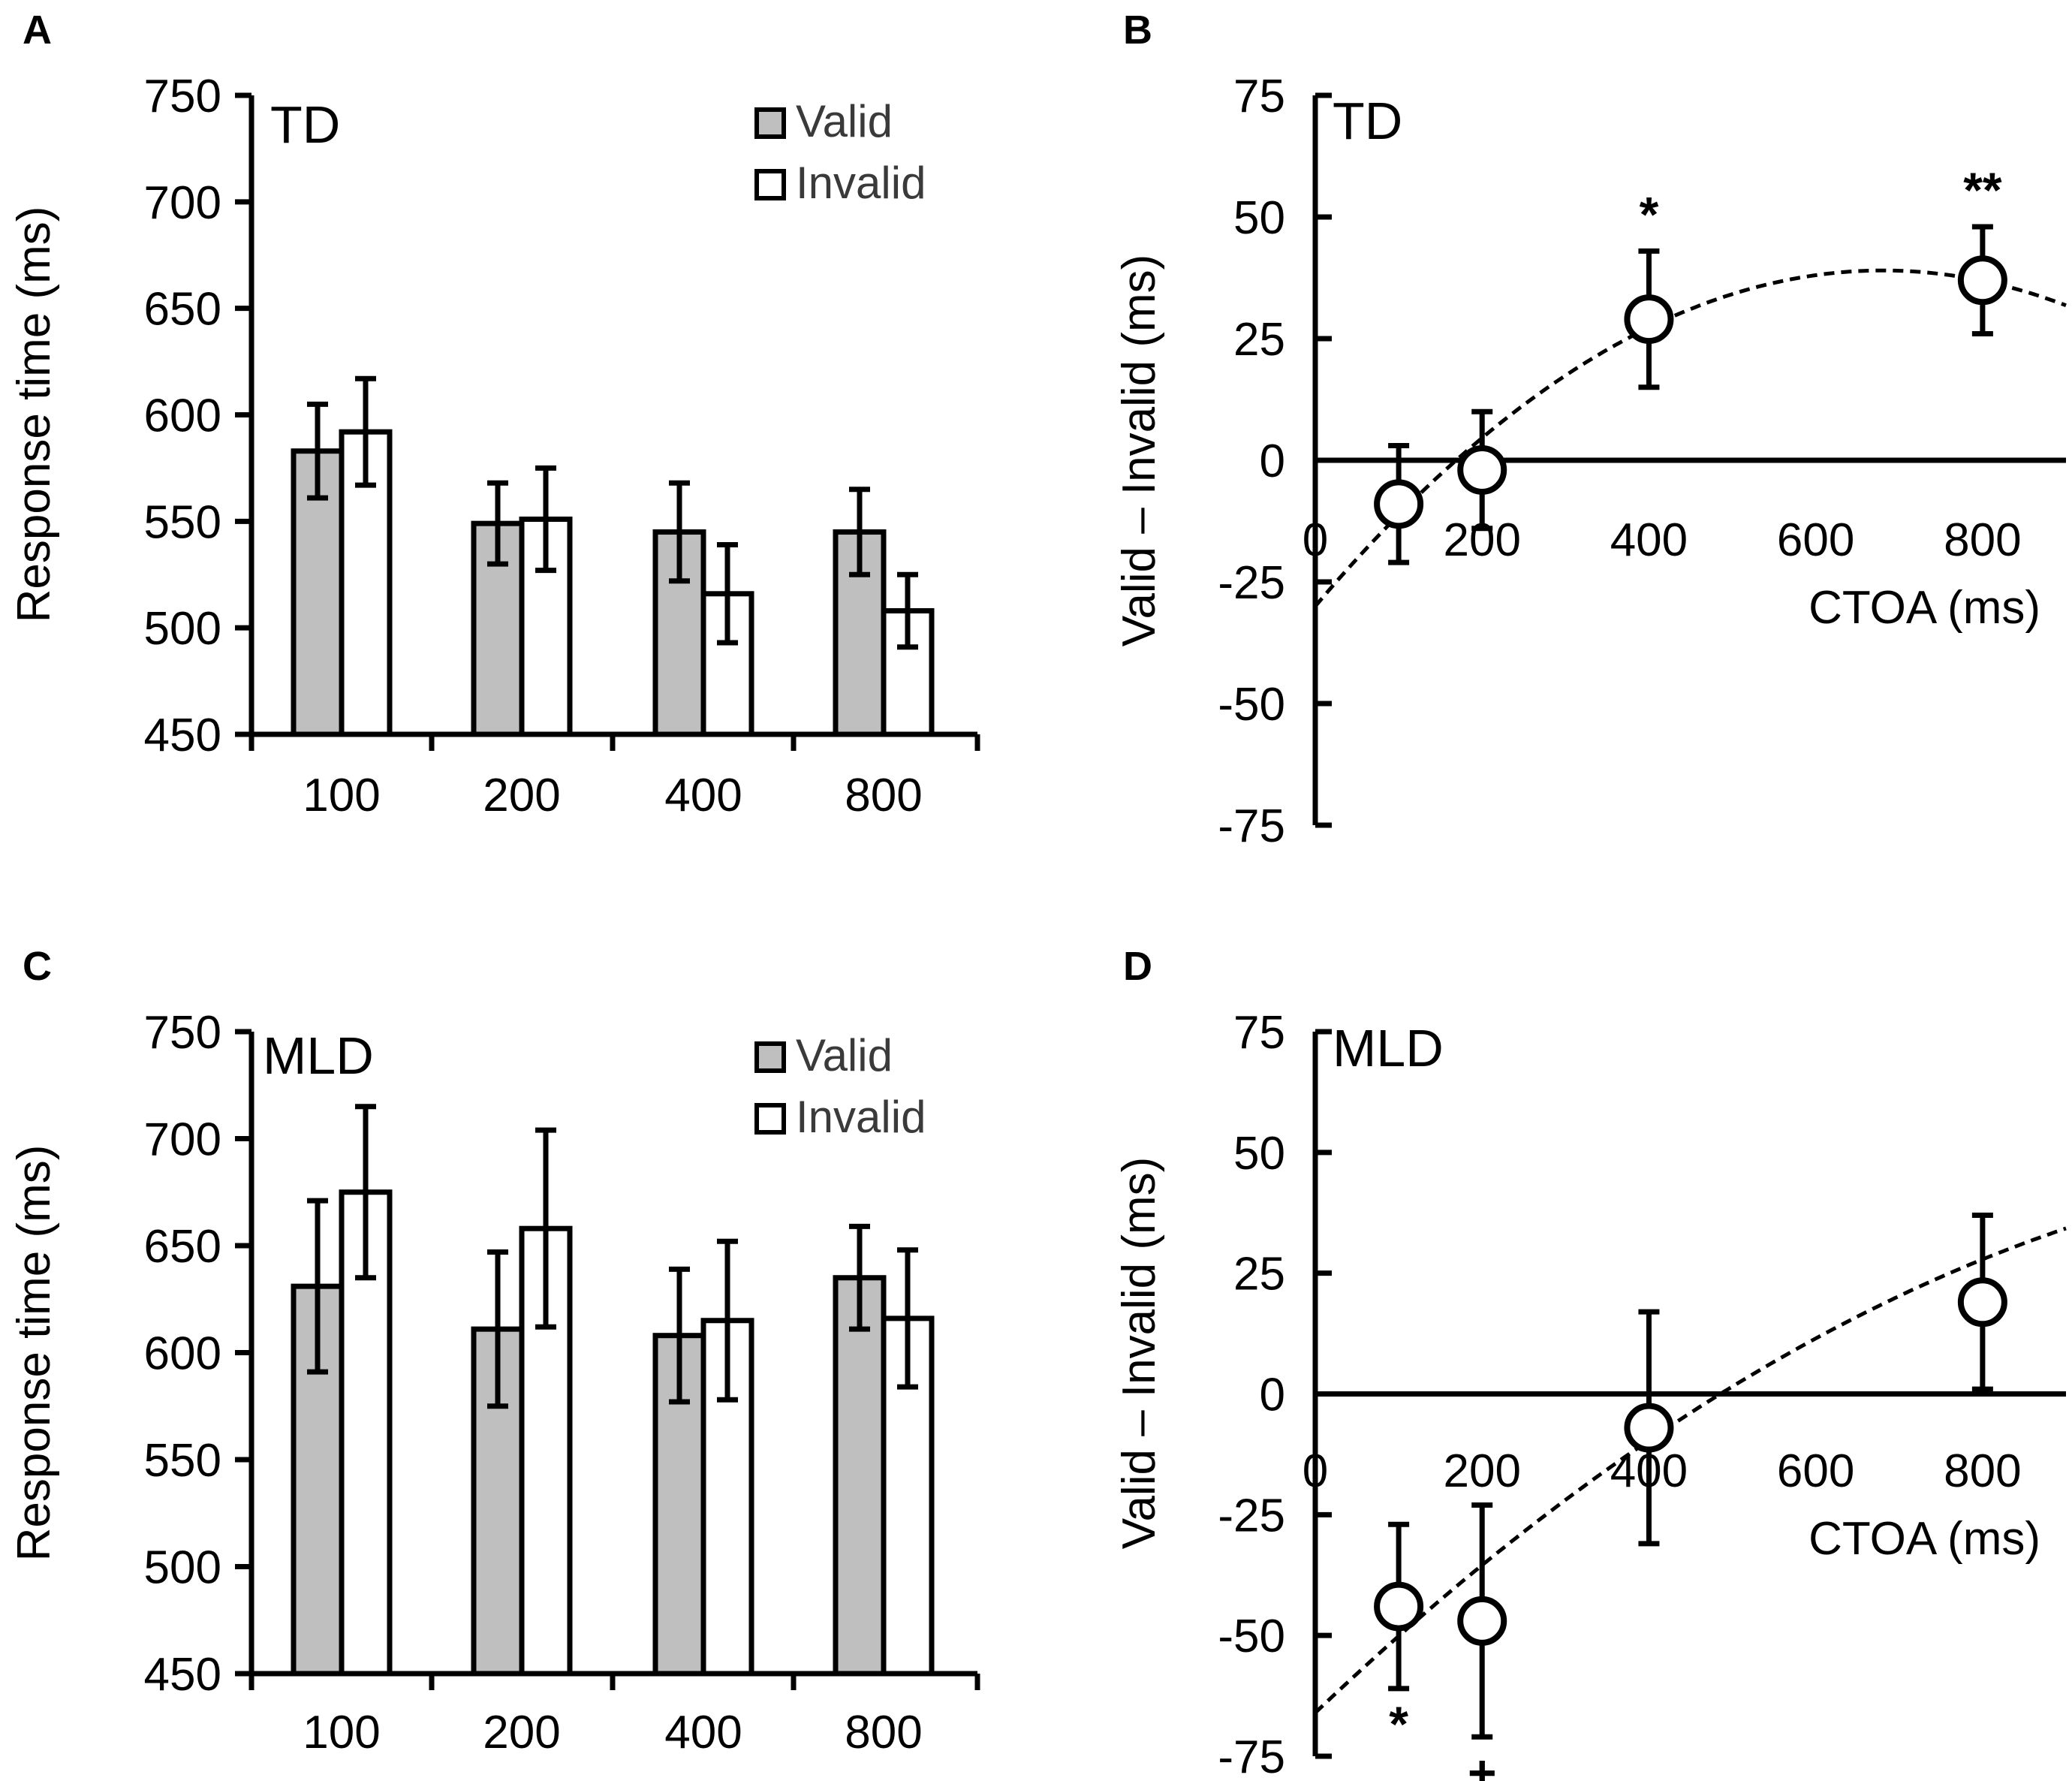 This screenshot has width=2072, height=1781. I want to click on significance-mark: +, so click(1482, 1762).